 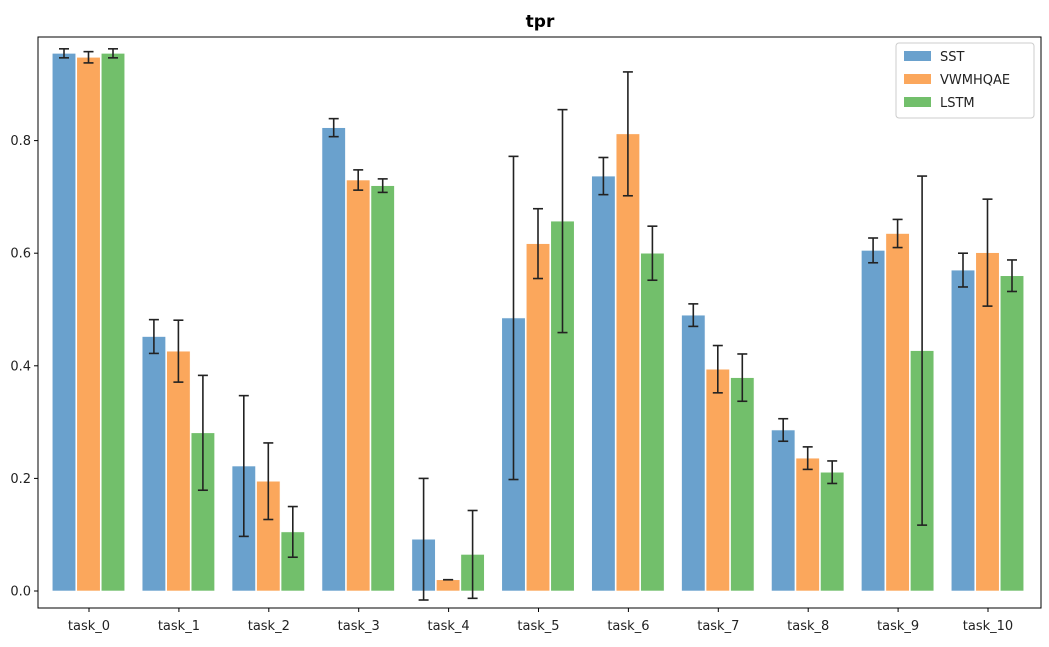 I want to click on legend: SST VWMHQAE LSTM, so click(x=965, y=80).